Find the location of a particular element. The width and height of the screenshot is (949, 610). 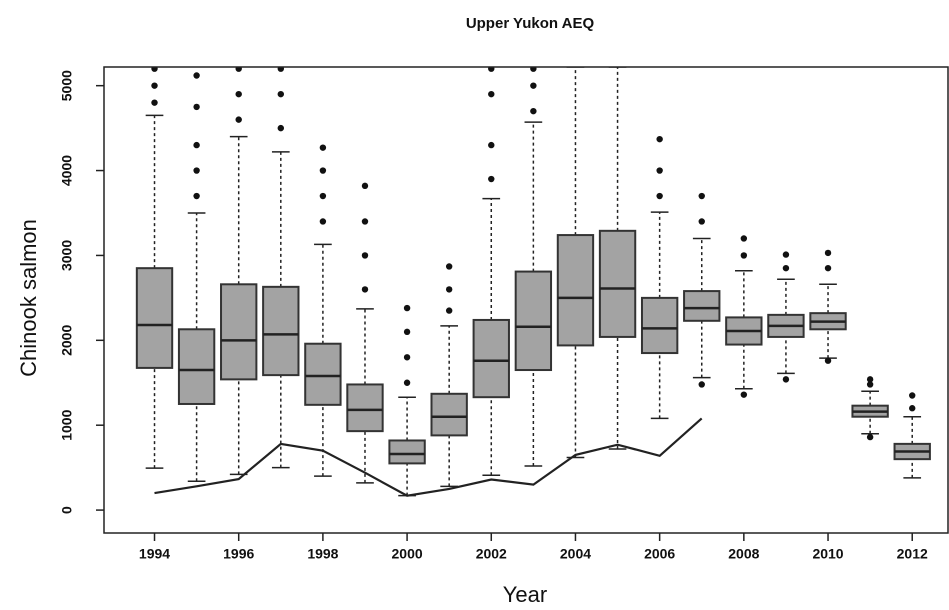

x-tick-label: 2006 is located at coordinates (659, 554).